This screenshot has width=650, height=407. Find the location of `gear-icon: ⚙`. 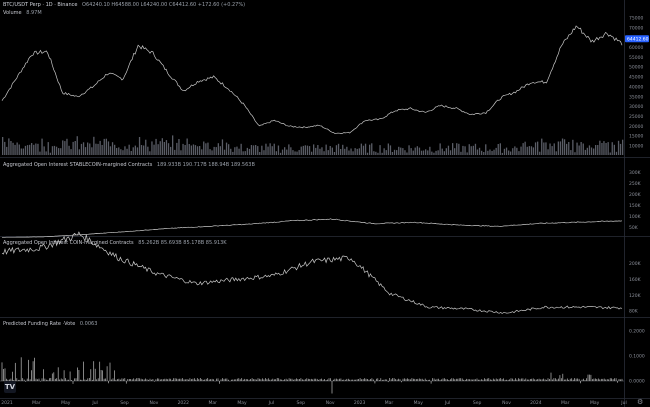

gear-icon: ⚙ is located at coordinates (640, 402).